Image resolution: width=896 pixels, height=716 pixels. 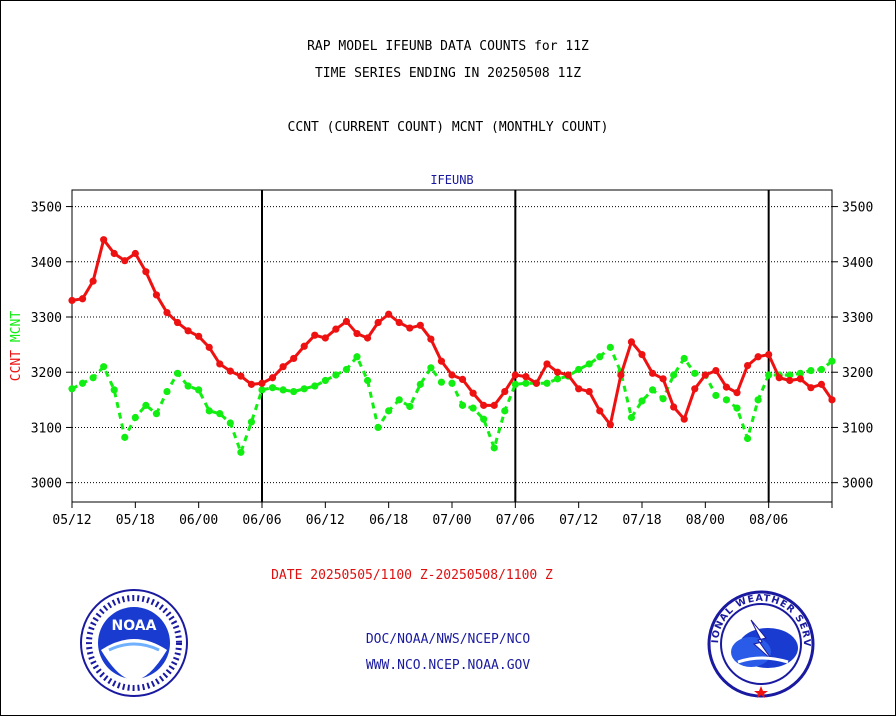 I want to click on plot-title: IFEUNB, so click(x=451, y=180).